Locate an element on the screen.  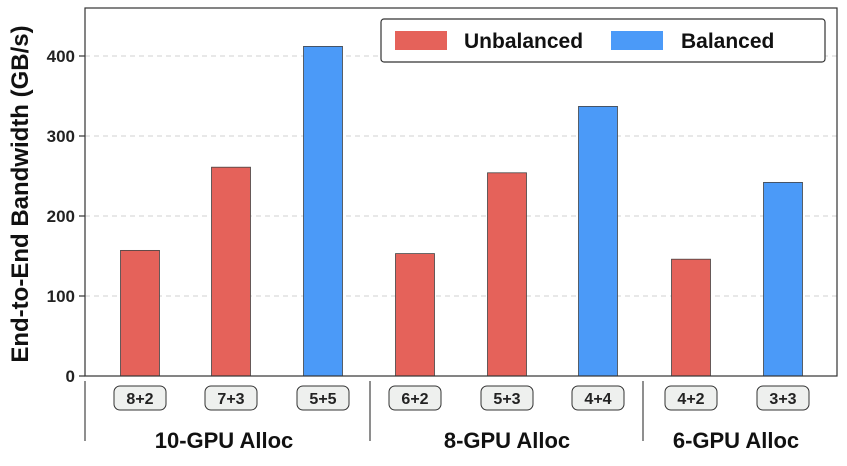
category-text: 4+4 is located at coordinates (597, 399).